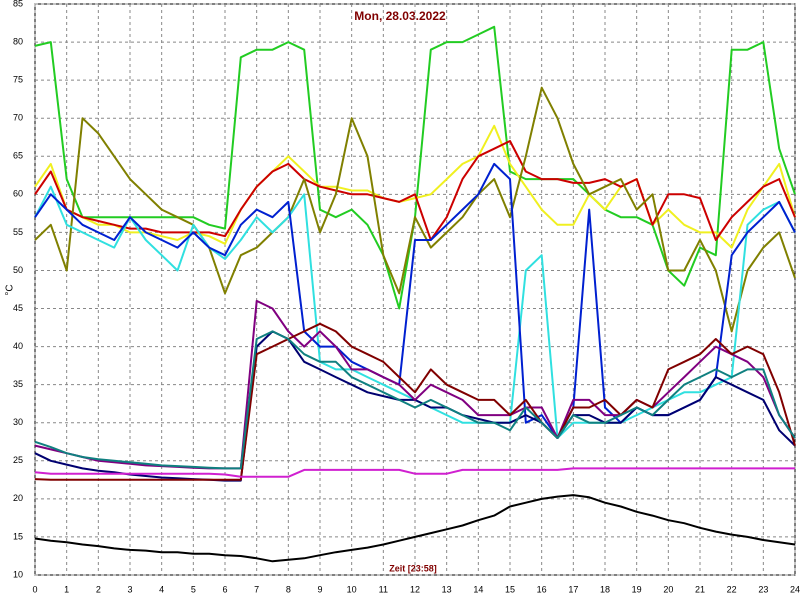  What do you see at coordinates (573, 589) in the screenshot?
I see `x-tick-label: 17` at bounding box center [573, 589].